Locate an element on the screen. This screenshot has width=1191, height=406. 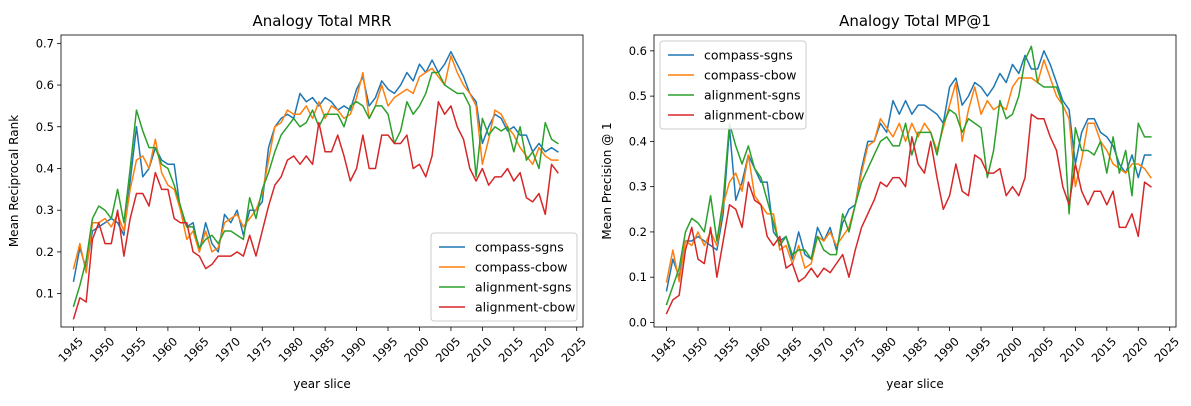
y-tick-label: 0.0 is located at coordinates (638, 322).